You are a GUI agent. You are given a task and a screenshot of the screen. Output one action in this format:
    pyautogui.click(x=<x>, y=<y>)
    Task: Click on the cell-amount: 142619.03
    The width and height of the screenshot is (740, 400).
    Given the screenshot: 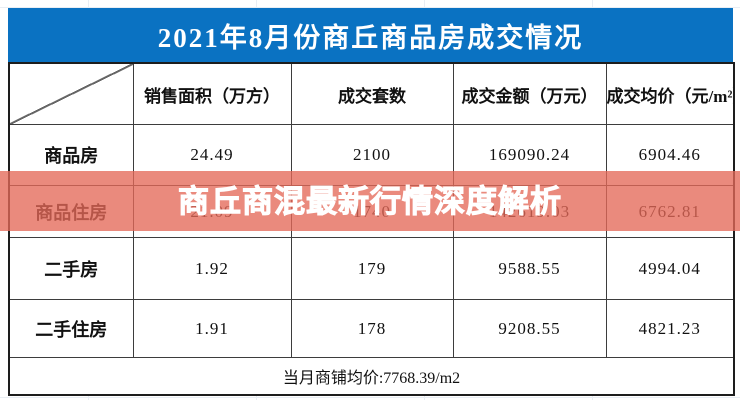 What is the action you would take?
    pyautogui.click(x=529, y=211)
    